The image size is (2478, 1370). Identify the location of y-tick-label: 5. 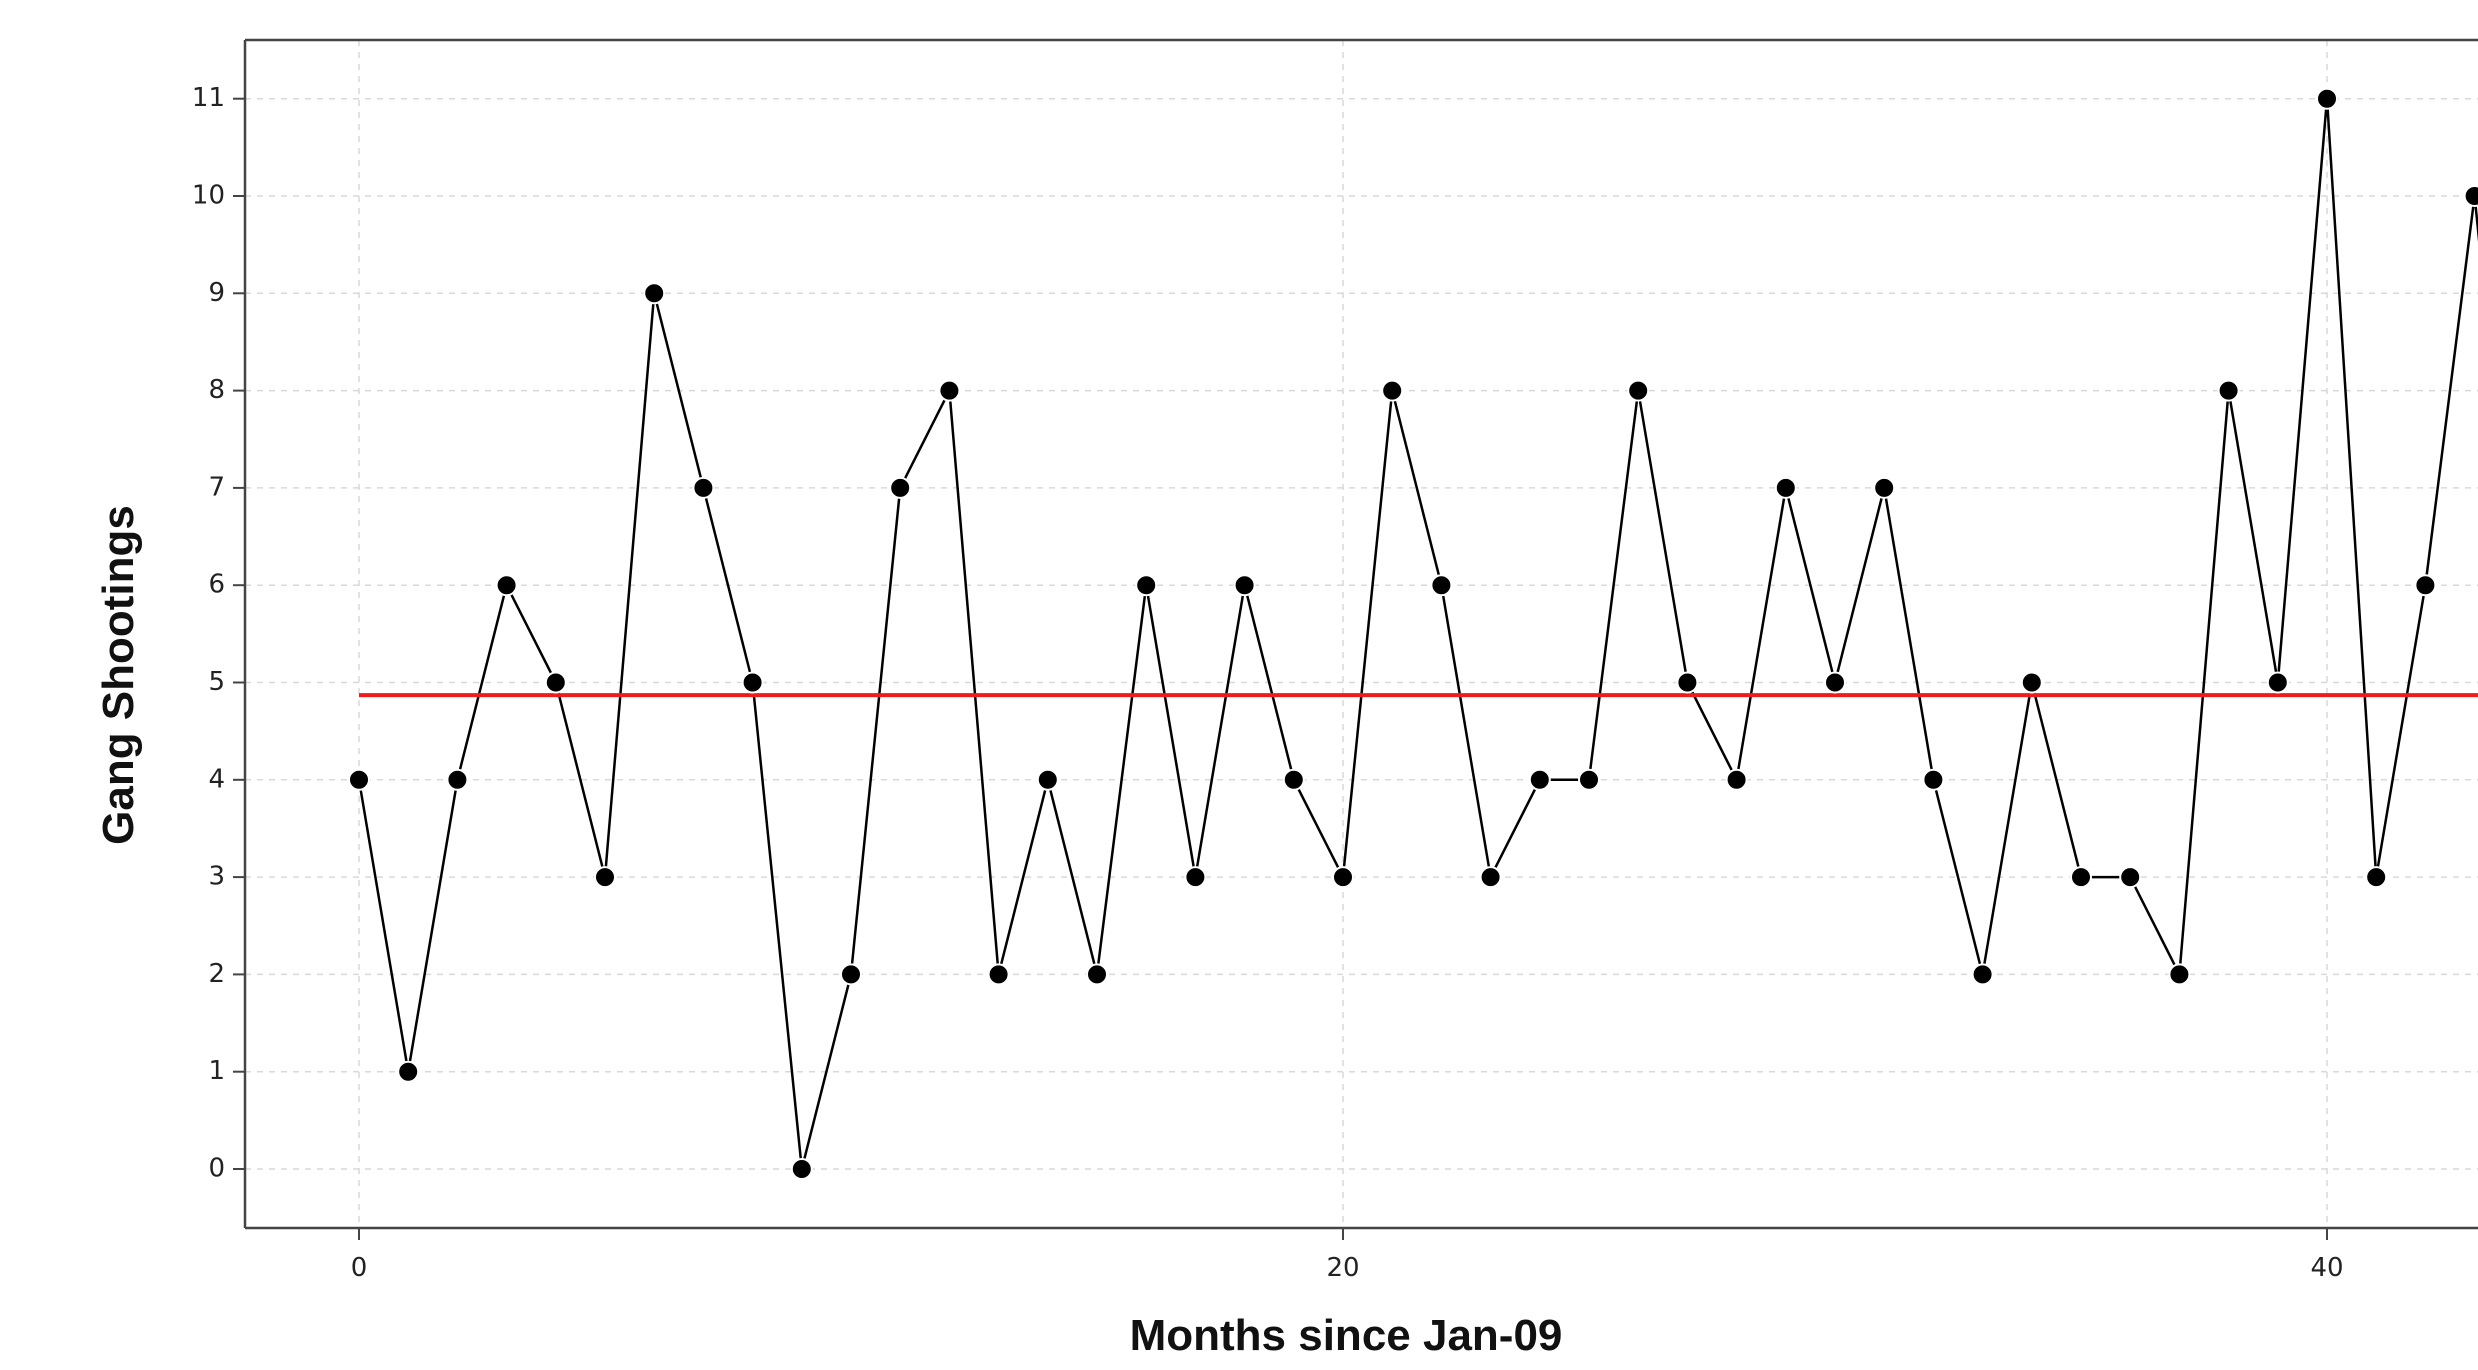
(216, 682).